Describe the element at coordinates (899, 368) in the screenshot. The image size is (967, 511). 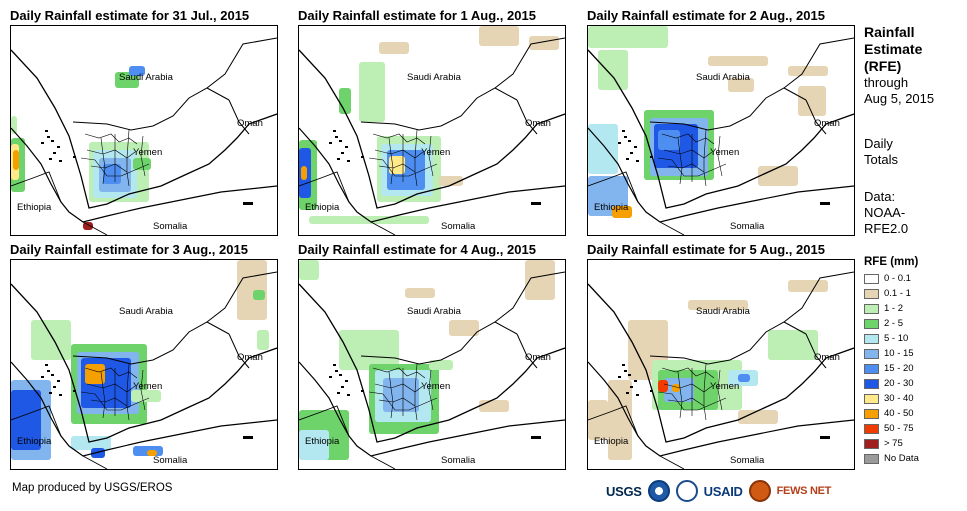
I see `legend-label: 15 - 20` at that location.